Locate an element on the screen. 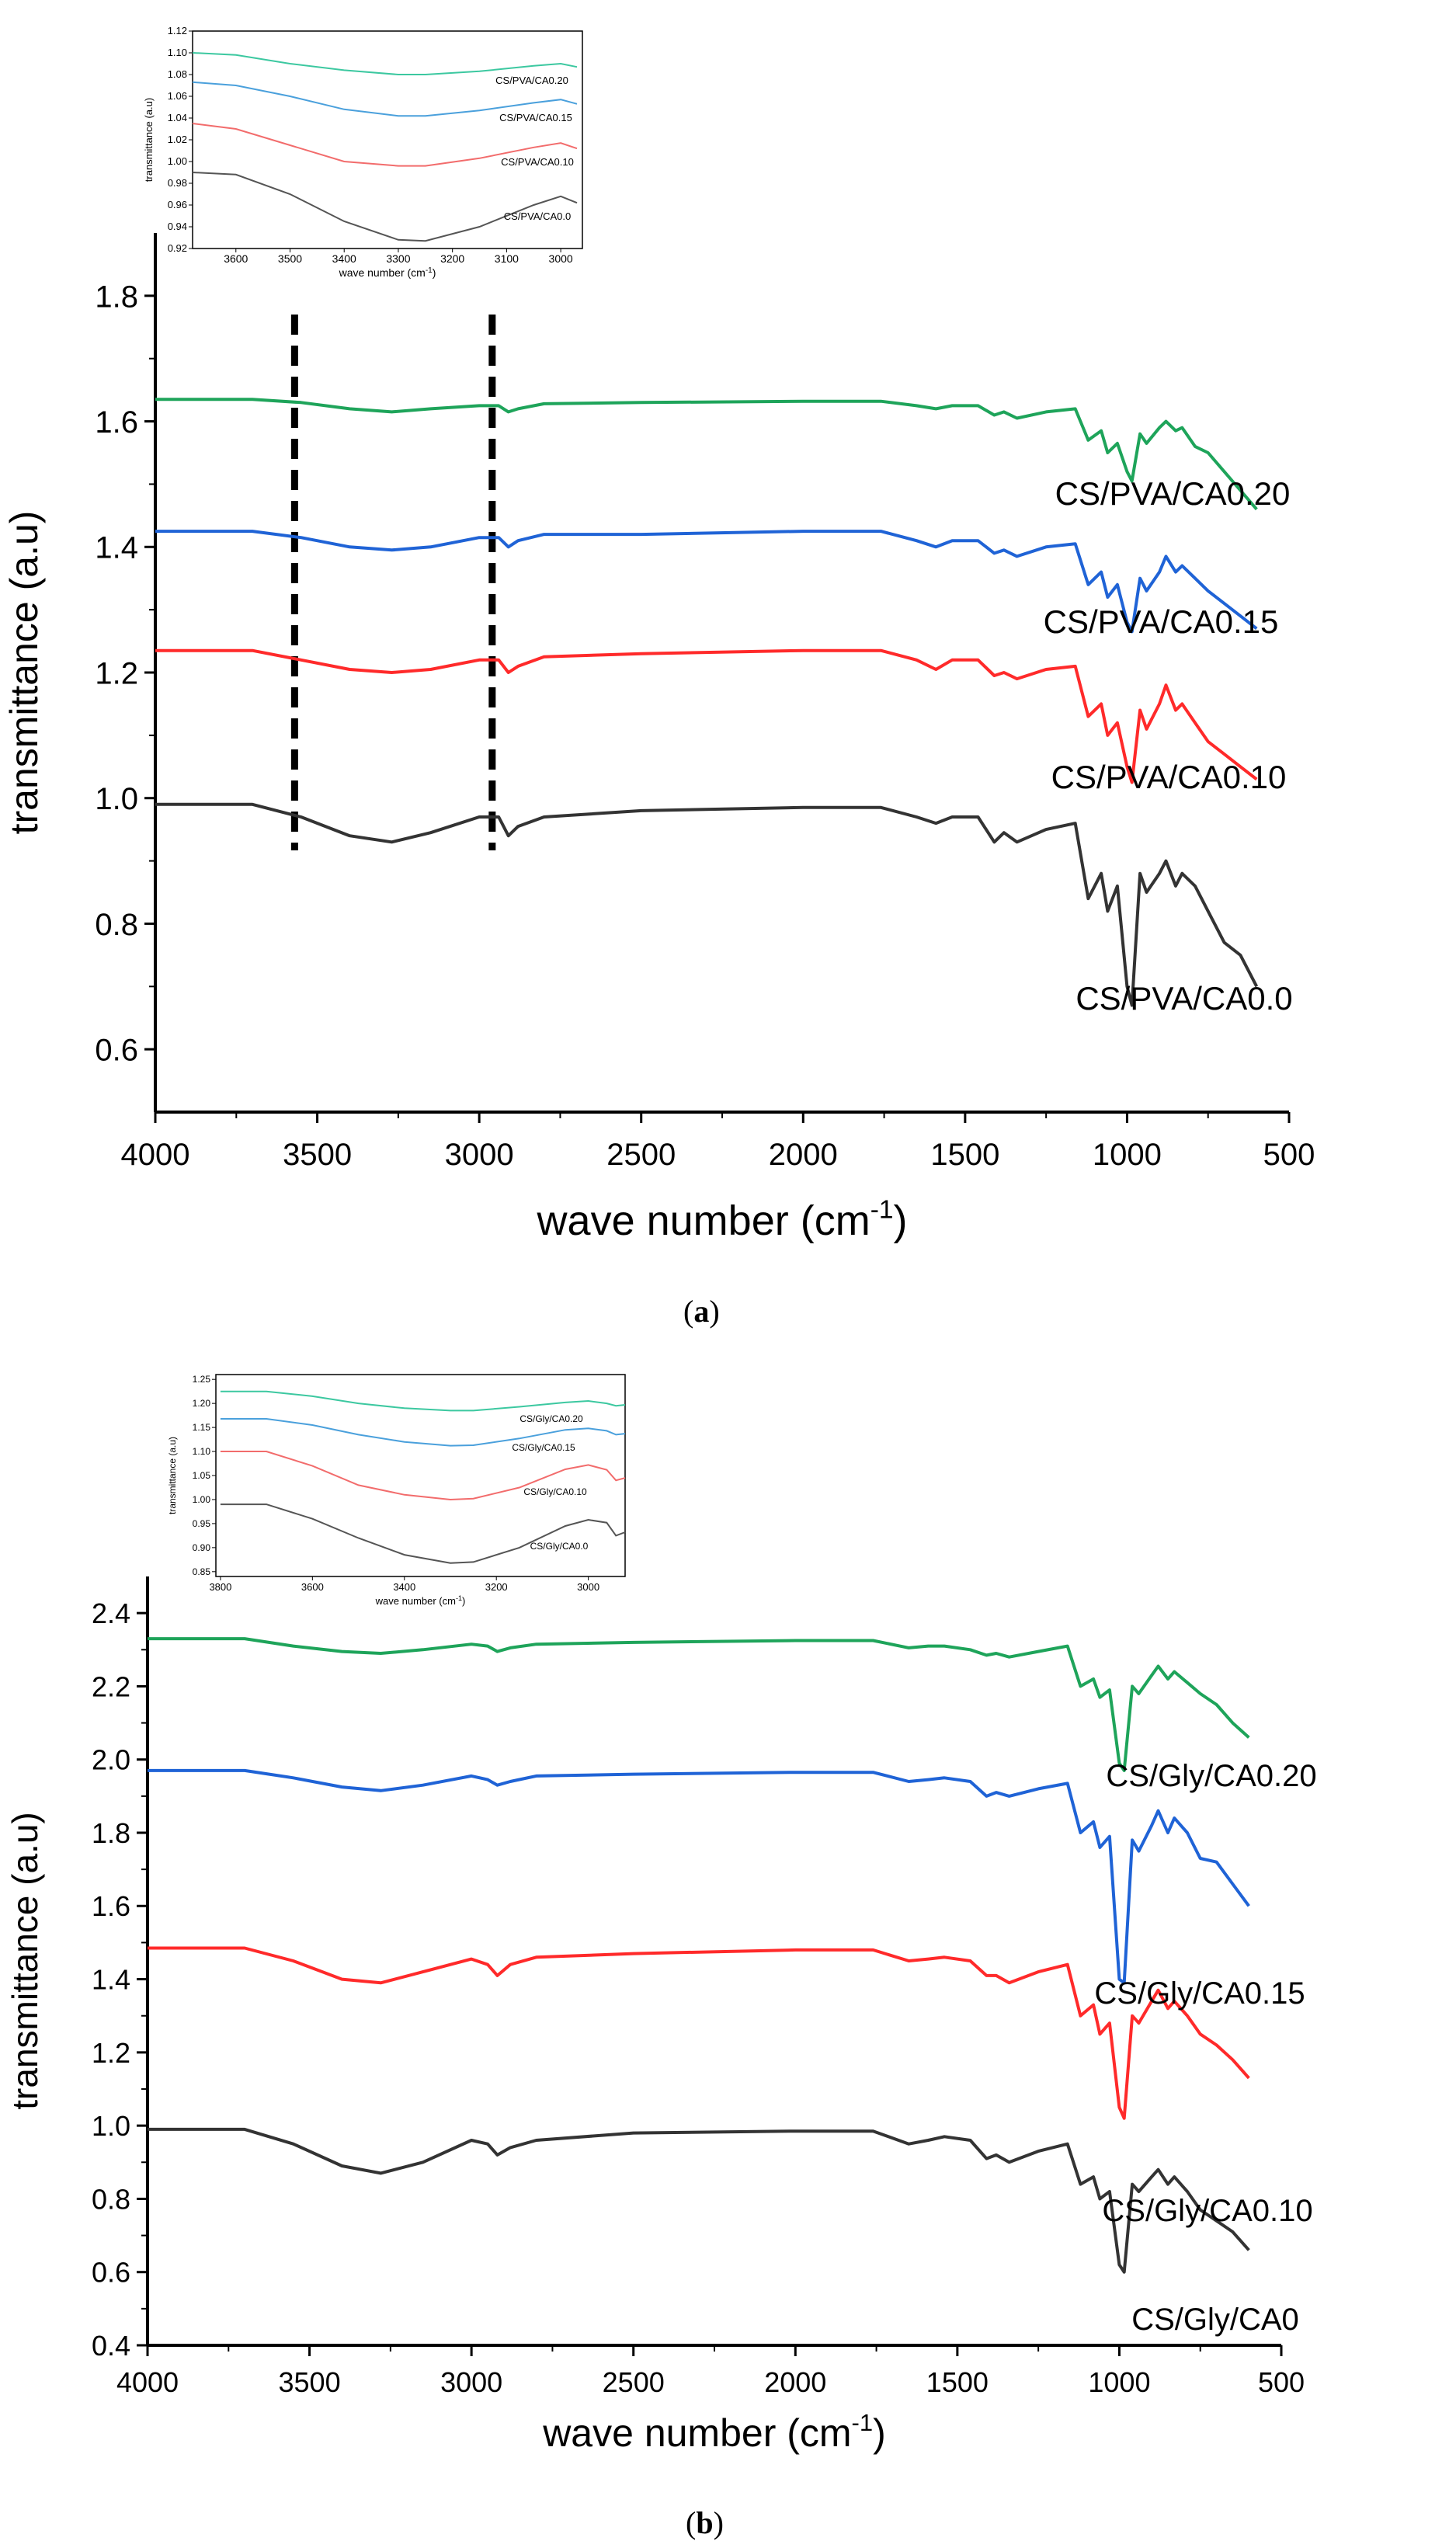  y-tick-label: 2.4 is located at coordinates (111, 1613).